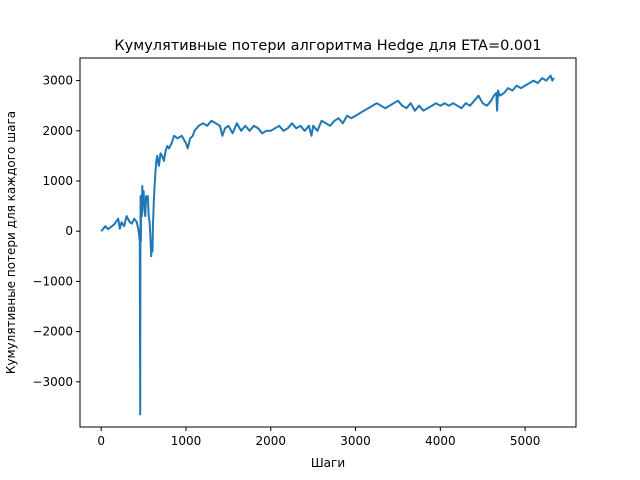 Image resolution: width=640 pixels, height=480 pixels. Describe the element at coordinates (525, 441) in the screenshot. I see `x-tick-label: 5000` at that location.